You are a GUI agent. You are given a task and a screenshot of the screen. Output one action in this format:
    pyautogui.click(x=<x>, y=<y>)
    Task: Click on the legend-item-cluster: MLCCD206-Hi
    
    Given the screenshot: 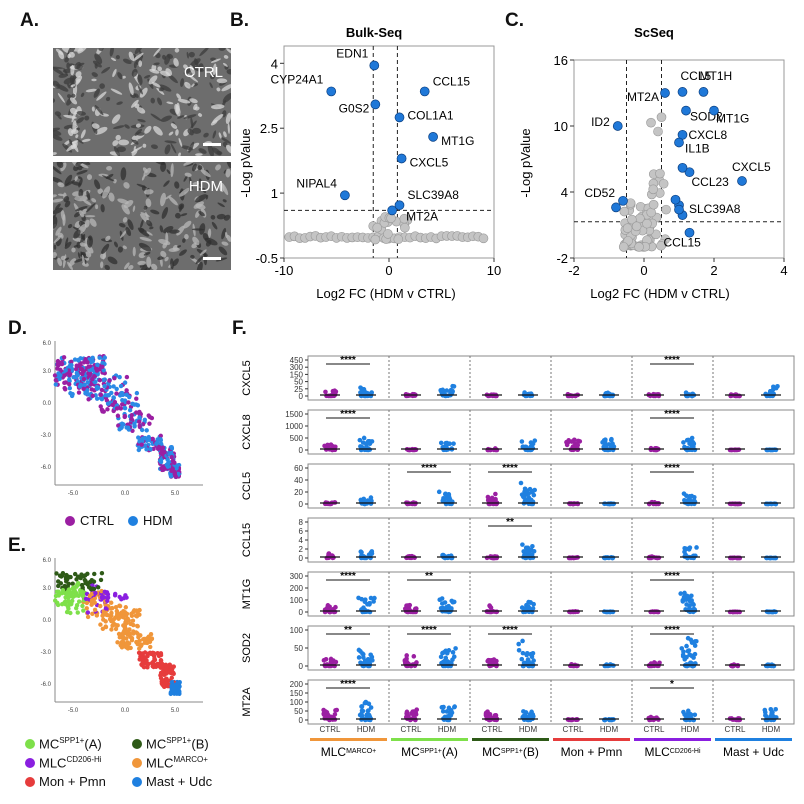 What is the action you would take?
    pyautogui.click(x=63, y=762)
    